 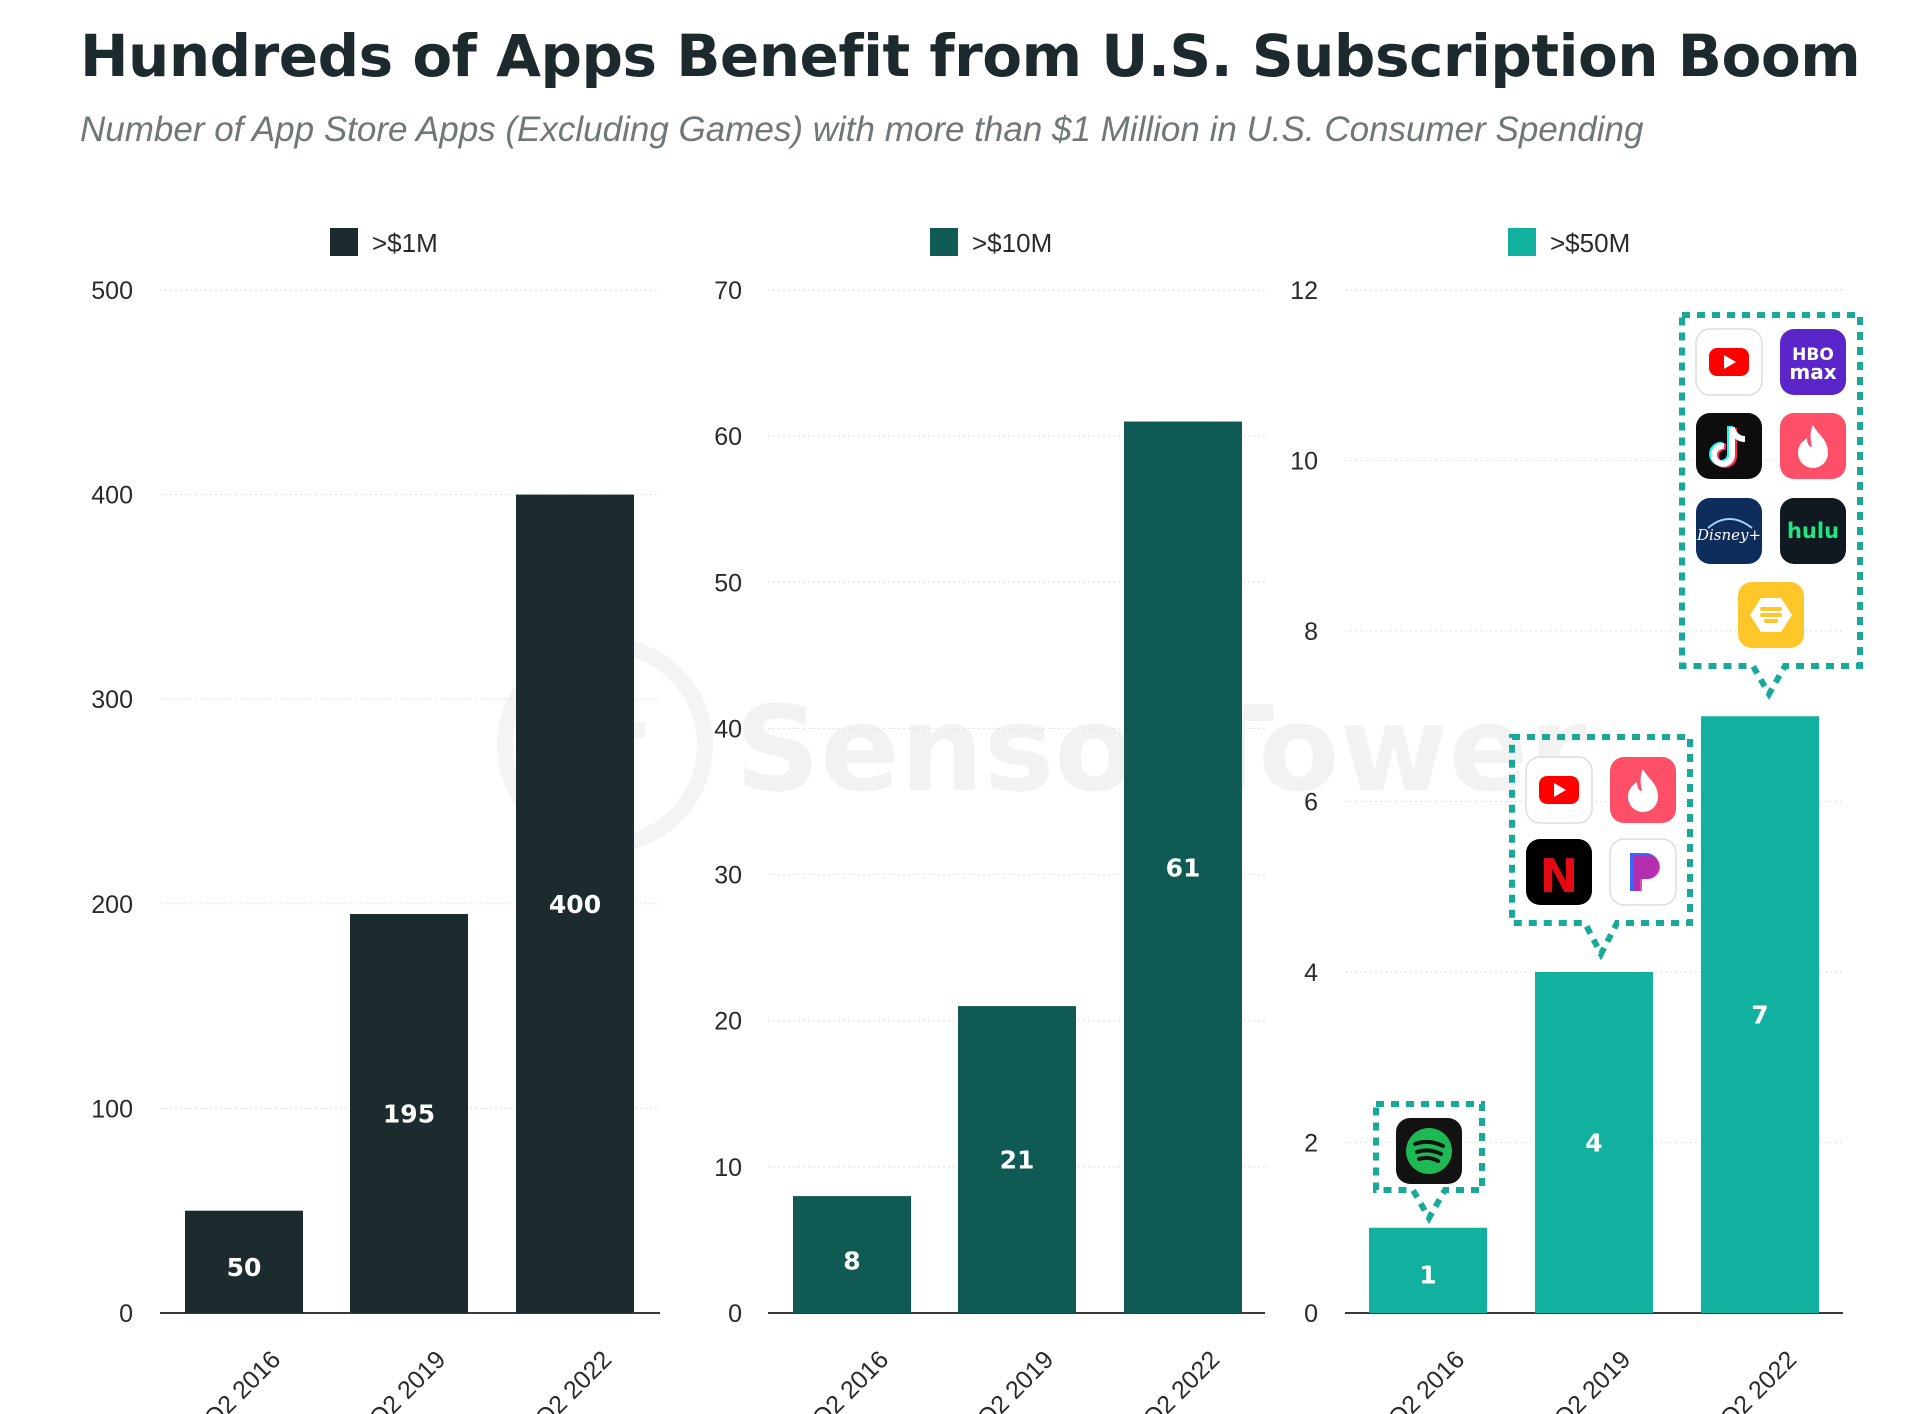 I want to click on data-label: 195, so click(x=409, y=1114).